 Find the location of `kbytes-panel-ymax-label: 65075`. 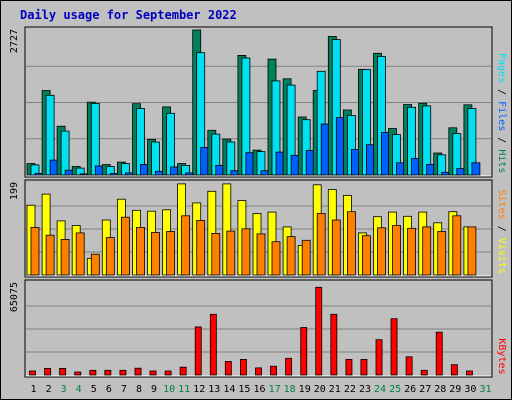

kbytes-panel-ymax-label: 65075 is located at coordinates (14, 297).